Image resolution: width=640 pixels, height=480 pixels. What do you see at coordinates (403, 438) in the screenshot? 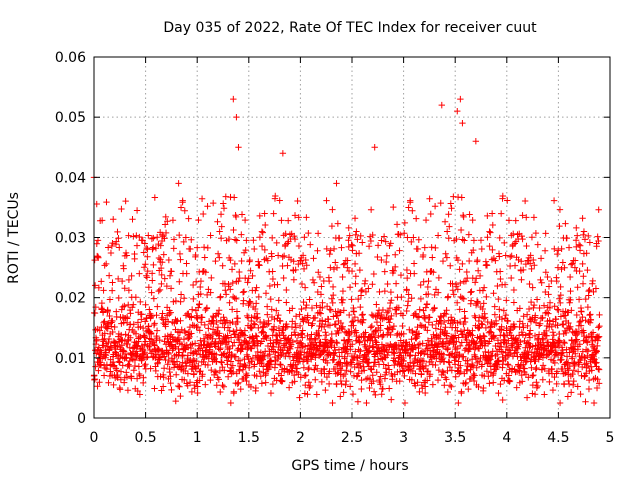
I see `x-tick-label: 3` at bounding box center [403, 438].